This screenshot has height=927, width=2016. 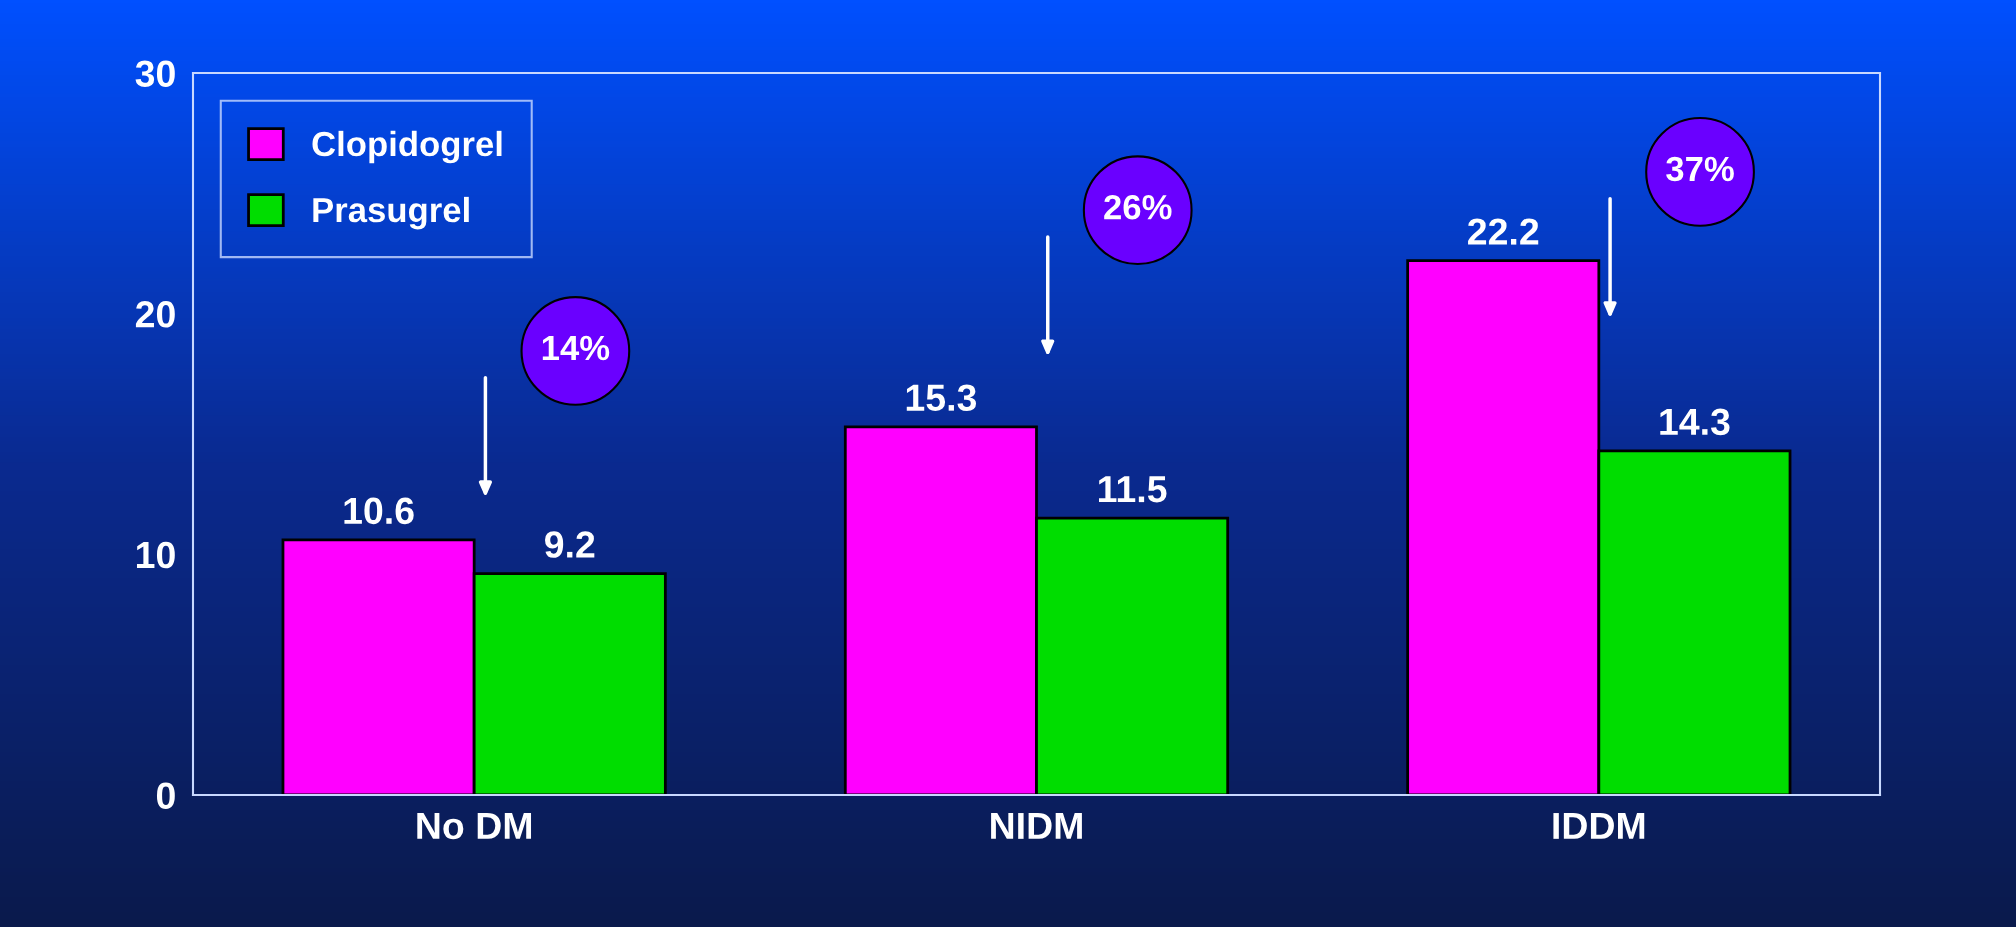 I want to click on y-tick-label: 30, so click(x=155, y=74).